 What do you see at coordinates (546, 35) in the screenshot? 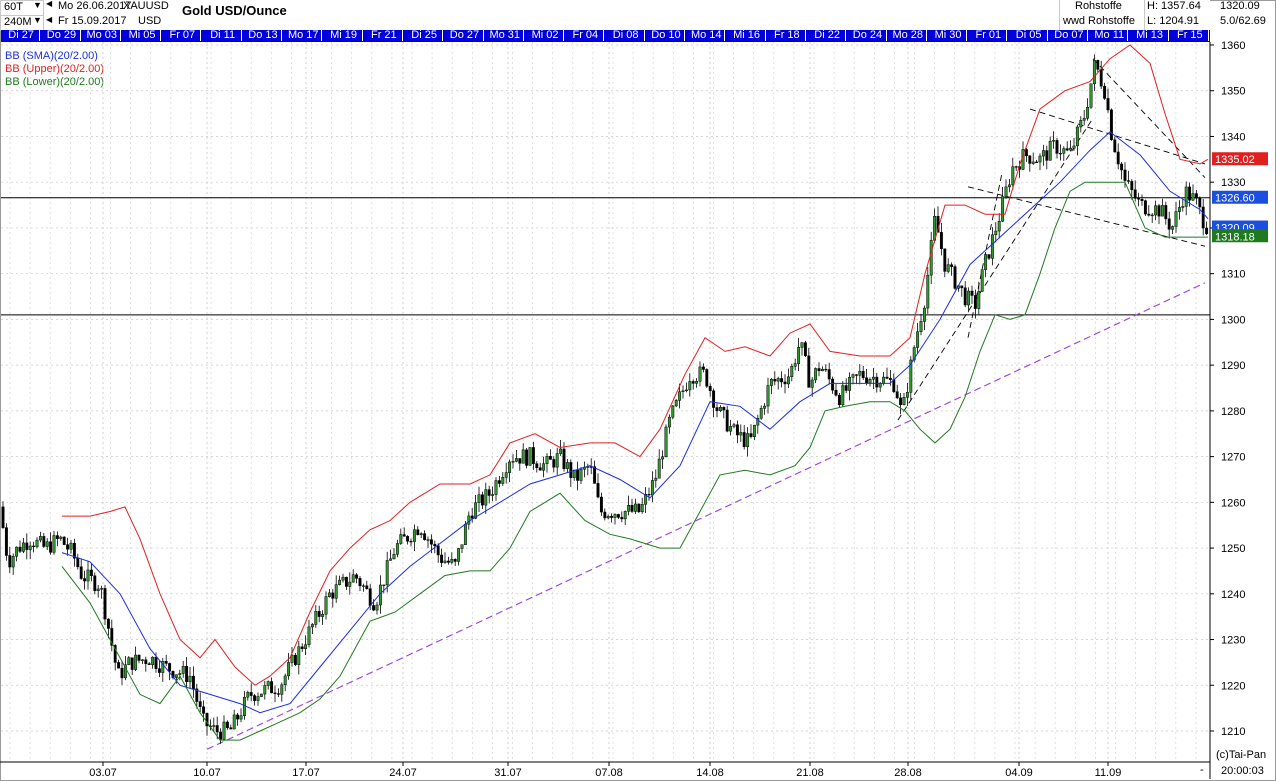
I see `date-bar-label: Mi 02` at bounding box center [546, 35].